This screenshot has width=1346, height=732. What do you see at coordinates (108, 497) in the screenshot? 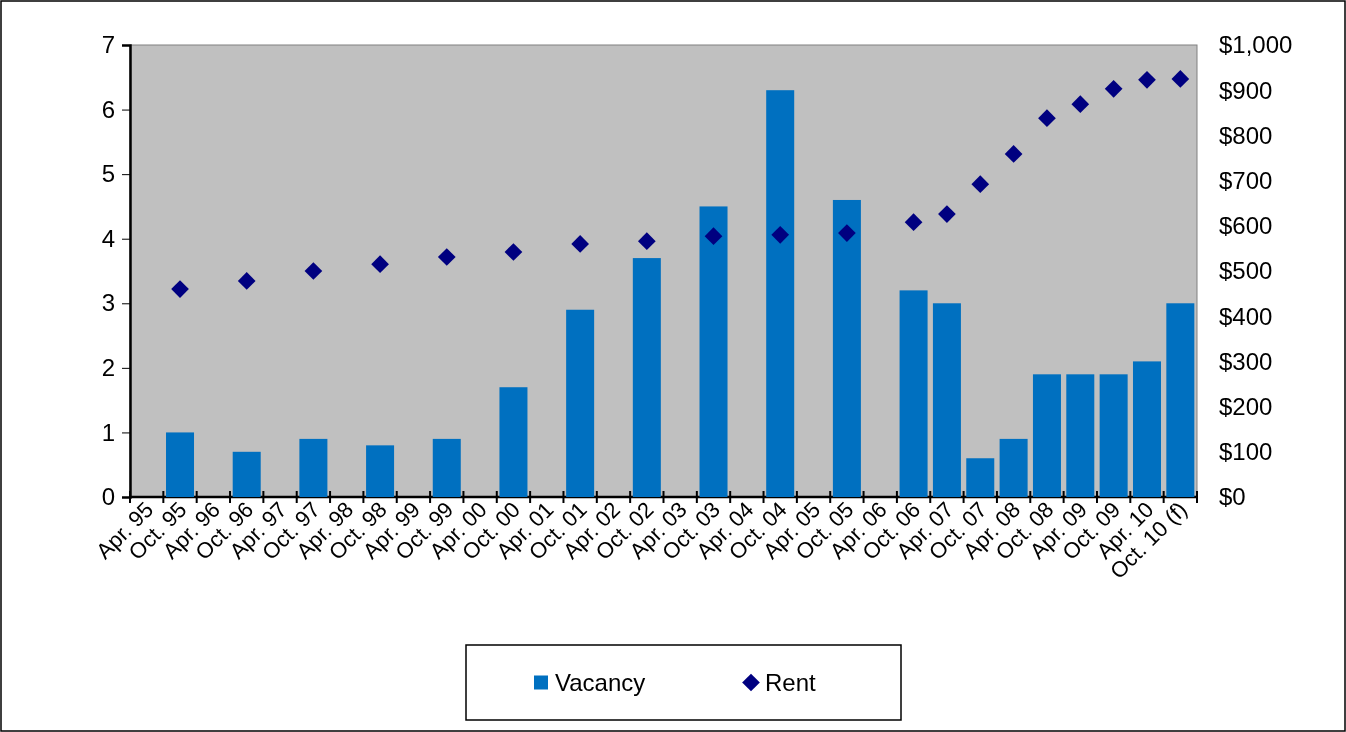
I see `y-tick-label: 0` at bounding box center [108, 497].